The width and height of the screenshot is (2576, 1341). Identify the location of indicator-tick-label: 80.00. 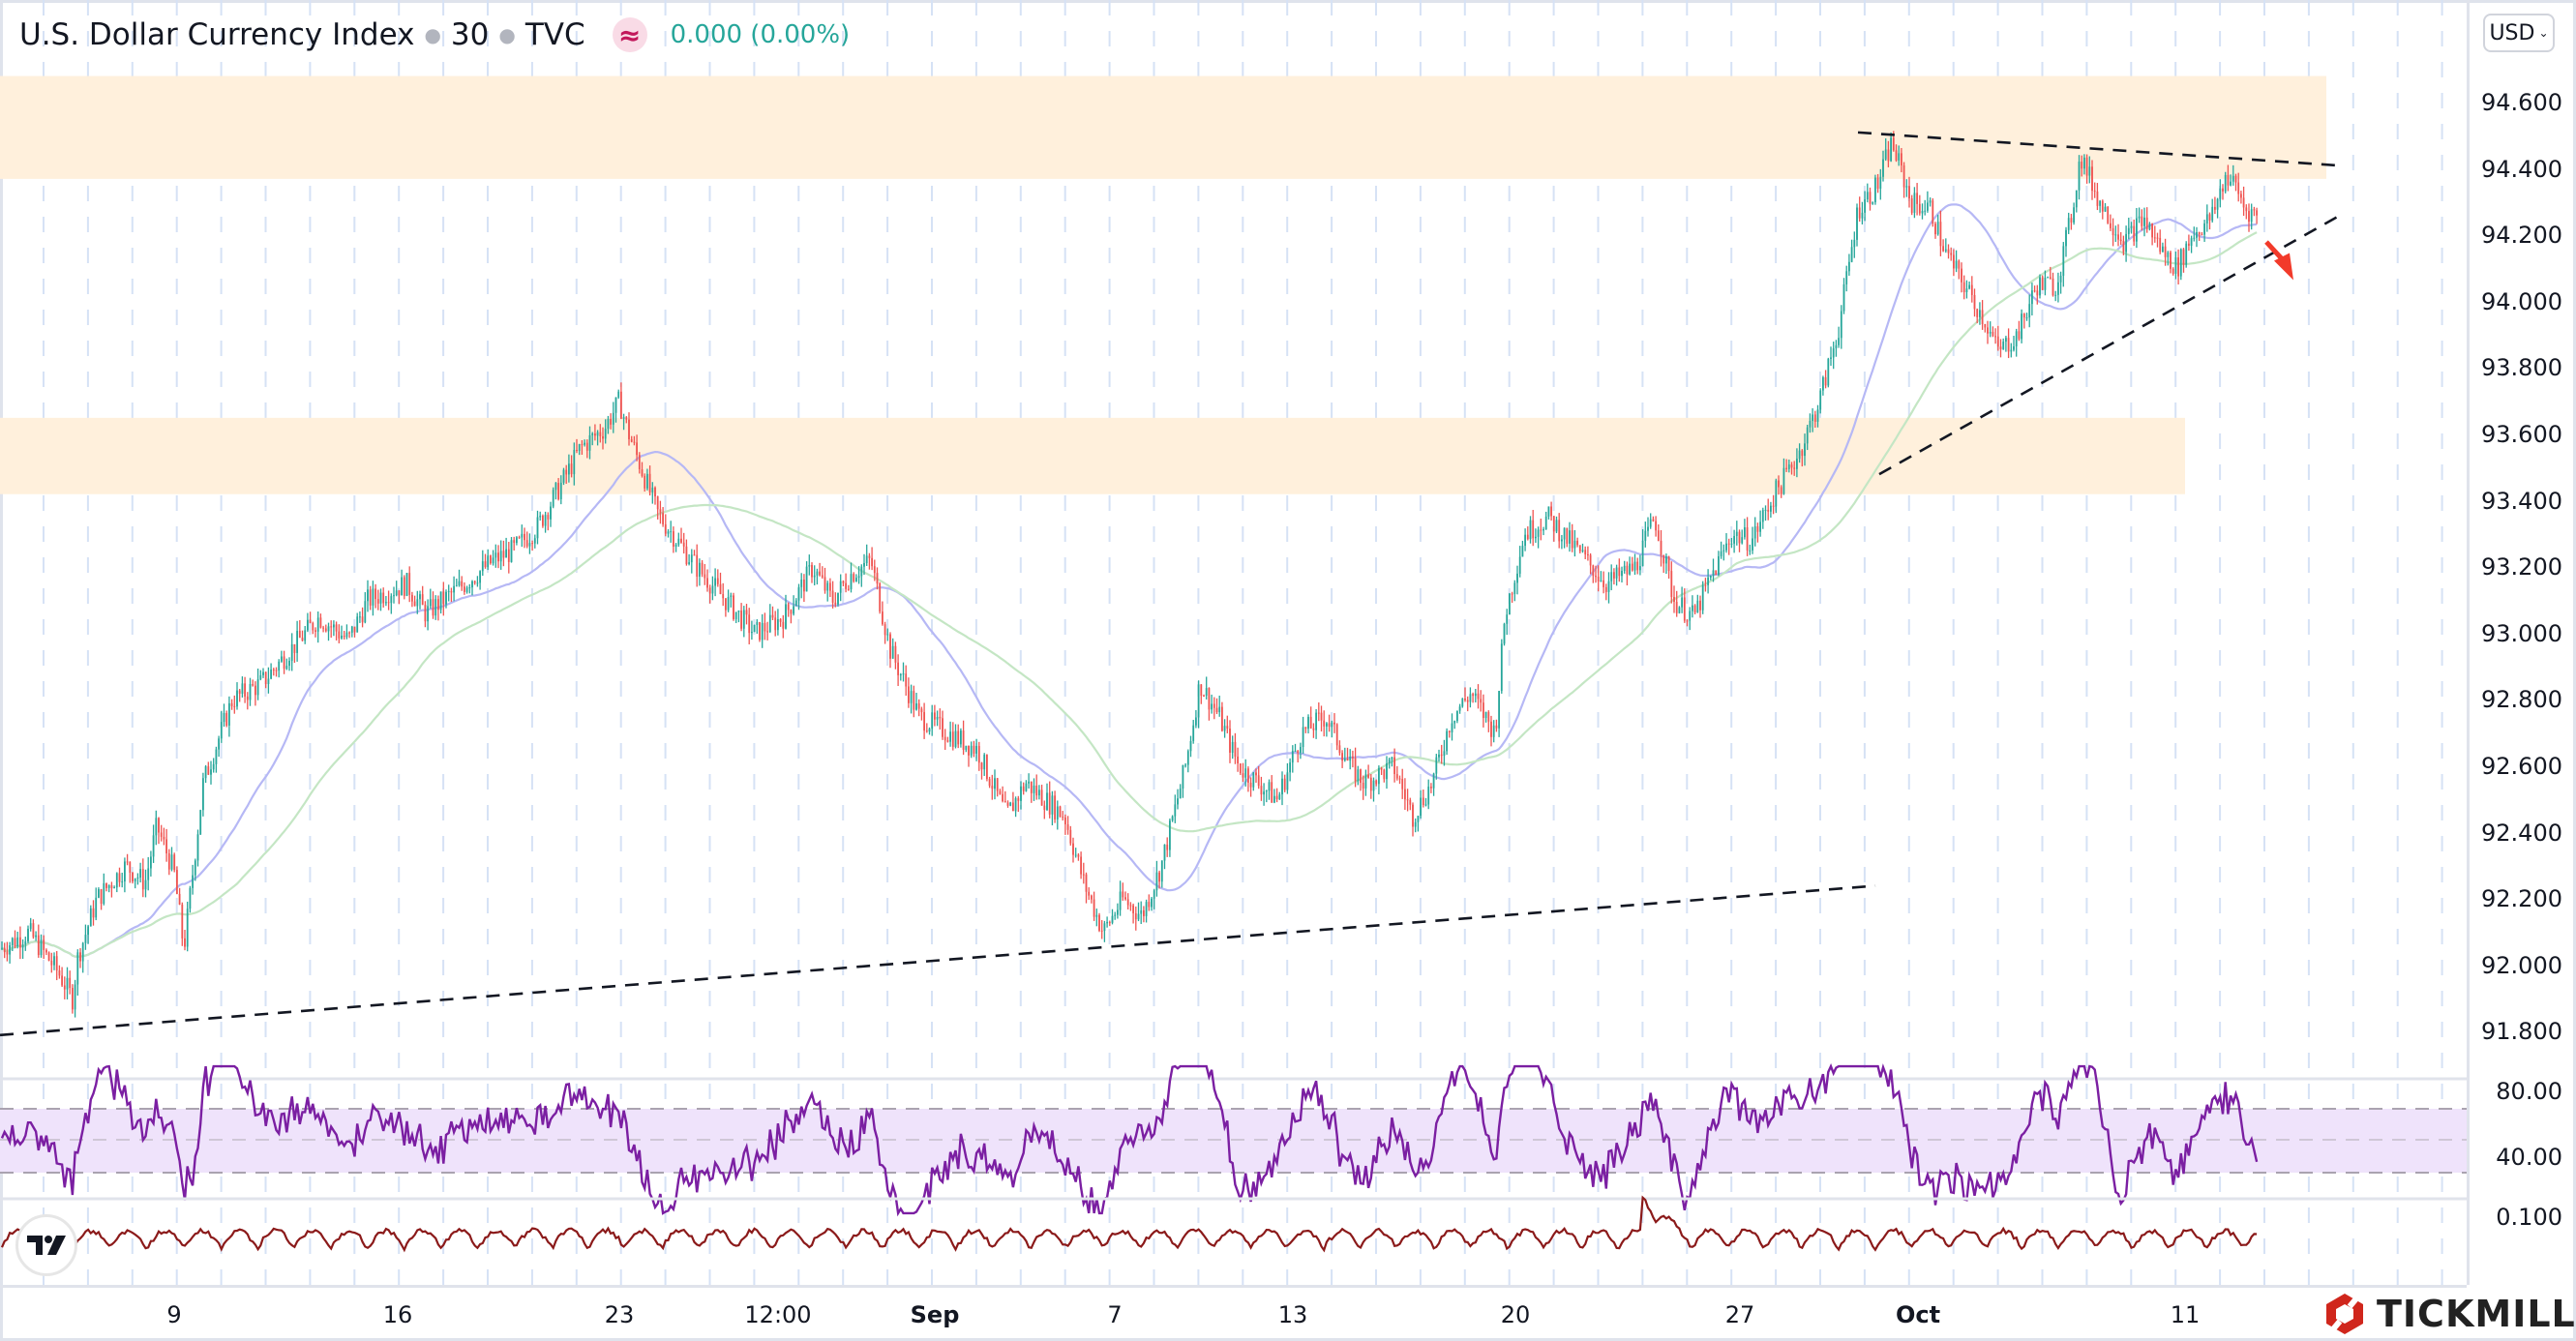
(2529, 1092).